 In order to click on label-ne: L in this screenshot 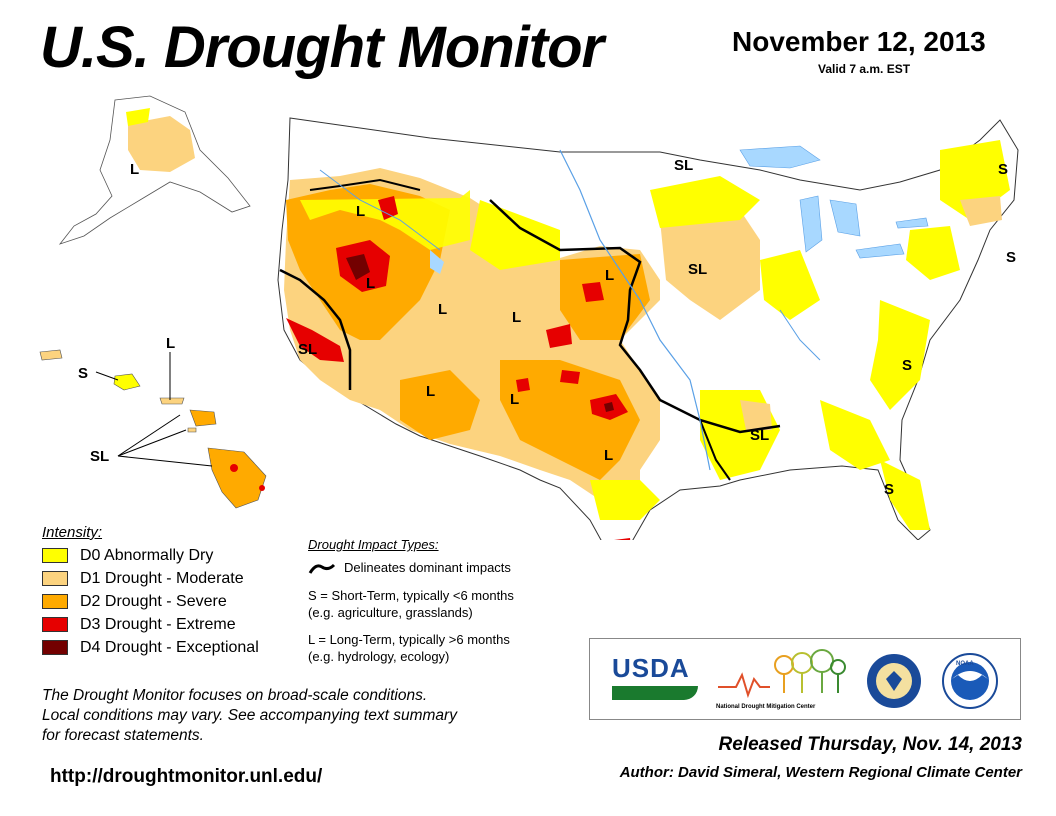, I will do `click(609, 275)`.